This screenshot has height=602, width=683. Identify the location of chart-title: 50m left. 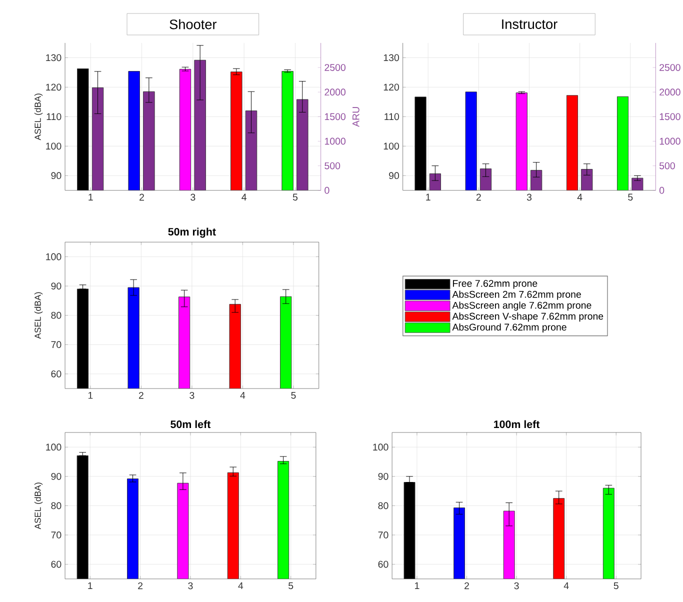
(190, 424).